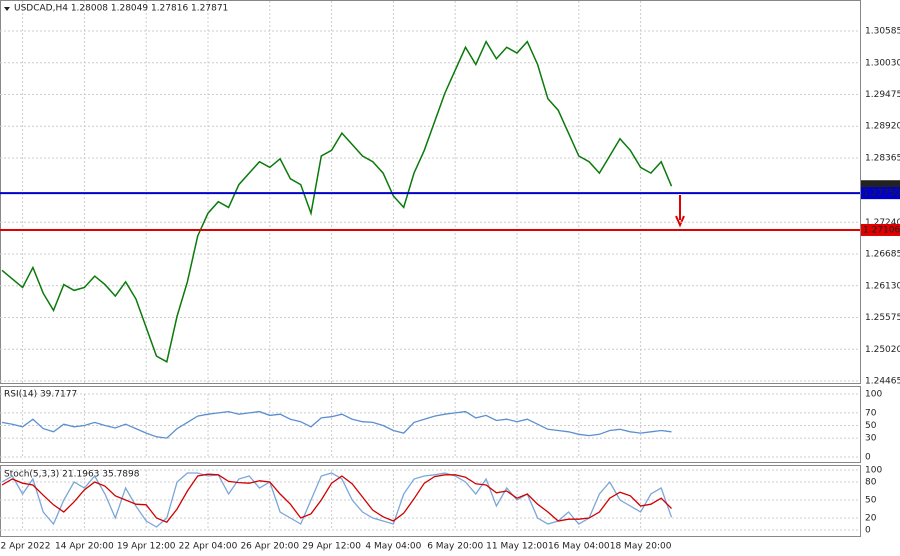 The width and height of the screenshot is (900, 556). I want to click on x-tick-label: 18 May 20:00, so click(641, 547).